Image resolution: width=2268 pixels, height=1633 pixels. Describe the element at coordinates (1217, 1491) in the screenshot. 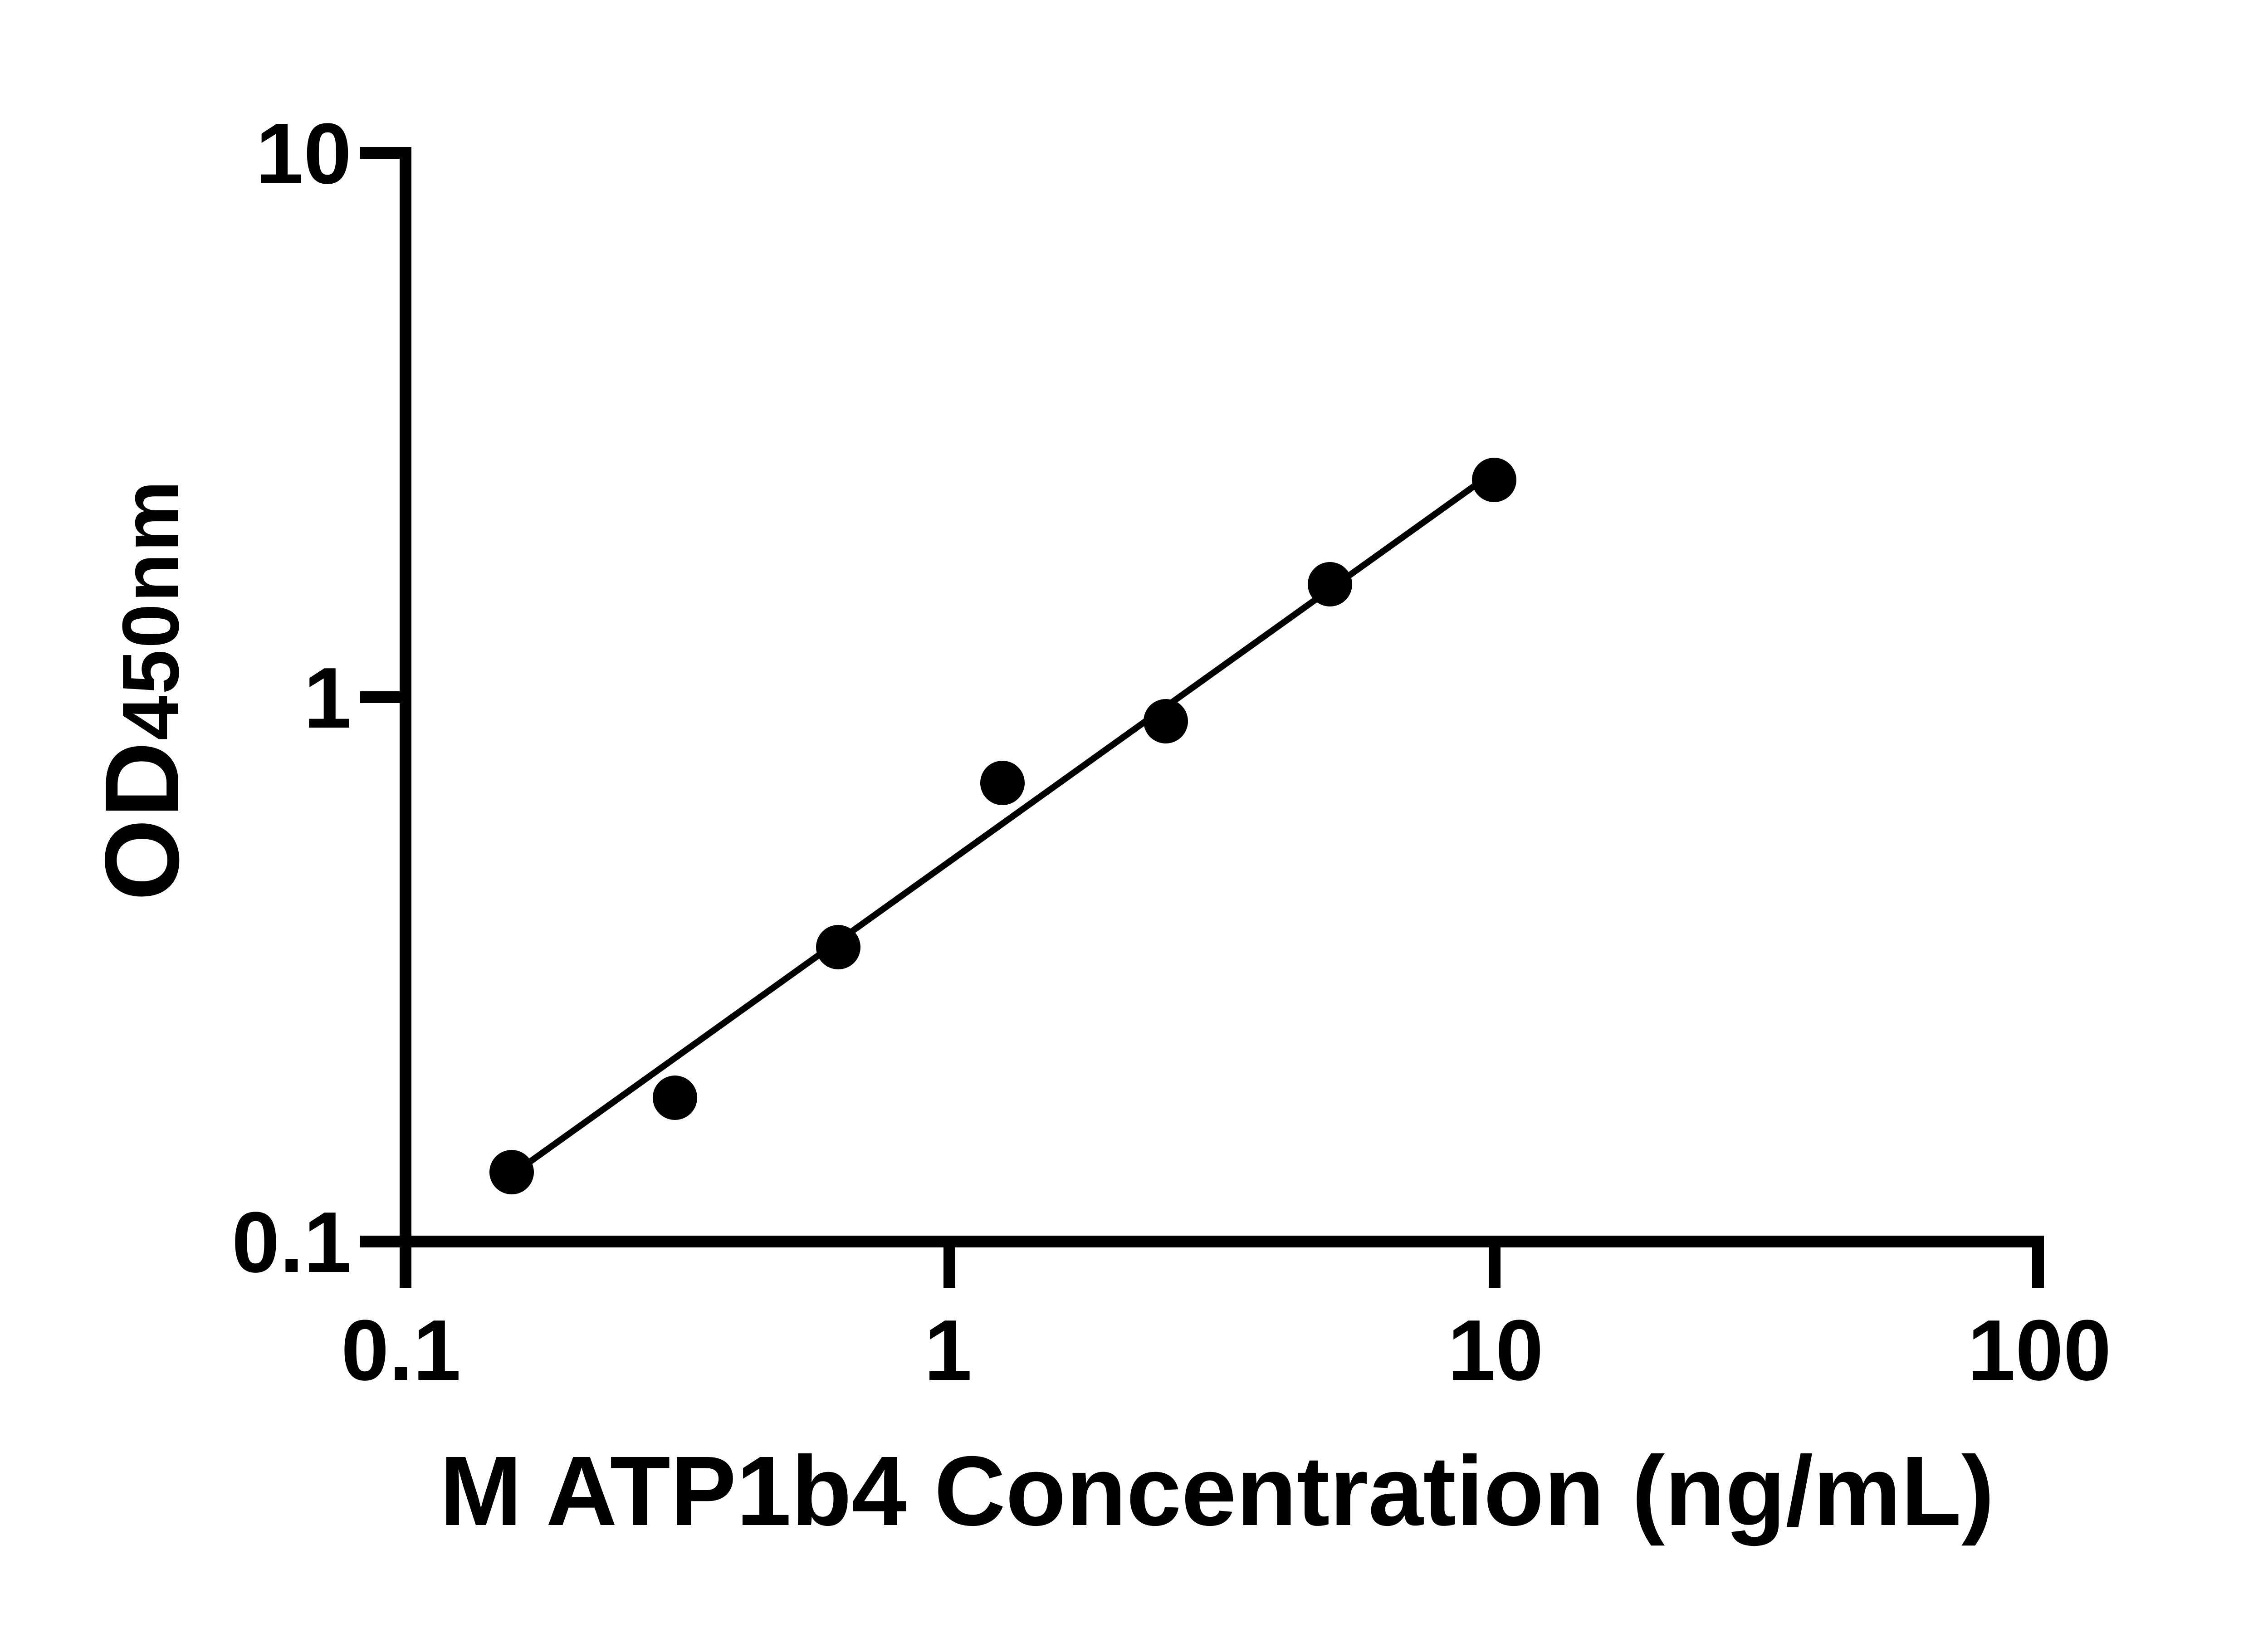

I see `svg-text: M ATP1b4 Concentration (ng/mL)` at that location.